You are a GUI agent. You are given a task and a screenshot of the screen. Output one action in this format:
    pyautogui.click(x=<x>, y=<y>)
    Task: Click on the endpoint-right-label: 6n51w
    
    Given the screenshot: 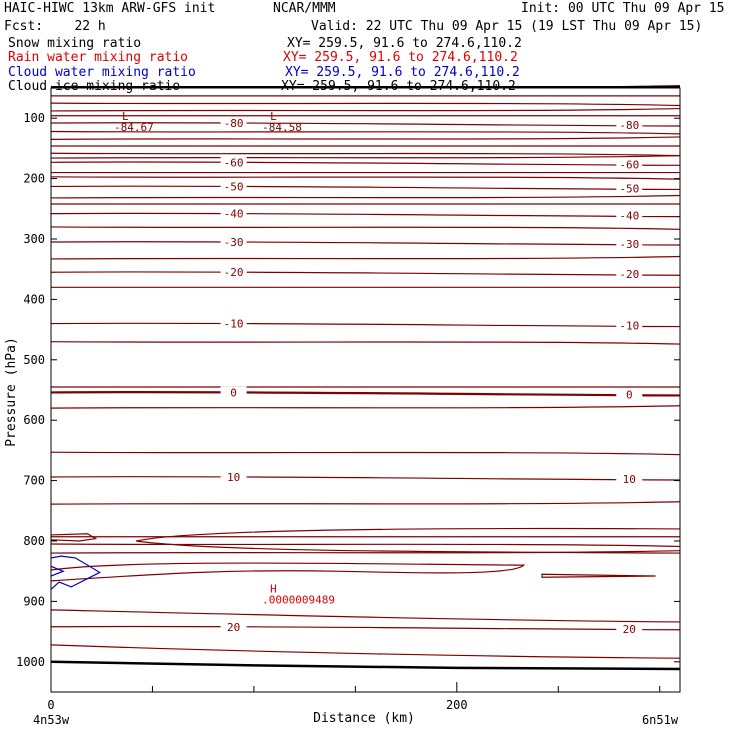 What is the action you would take?
    pyautogui.click(x=660, y=720)
    